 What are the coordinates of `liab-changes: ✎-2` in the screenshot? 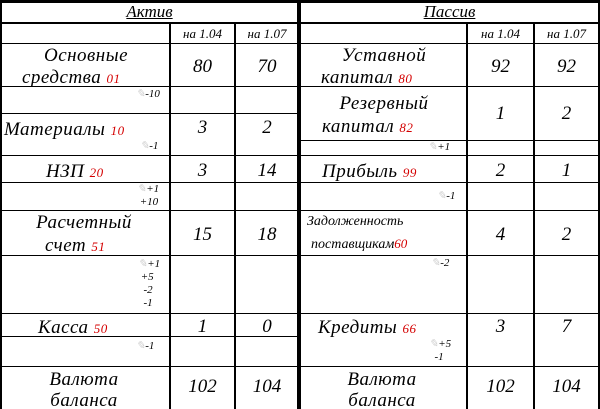 It's located at (440, 263).